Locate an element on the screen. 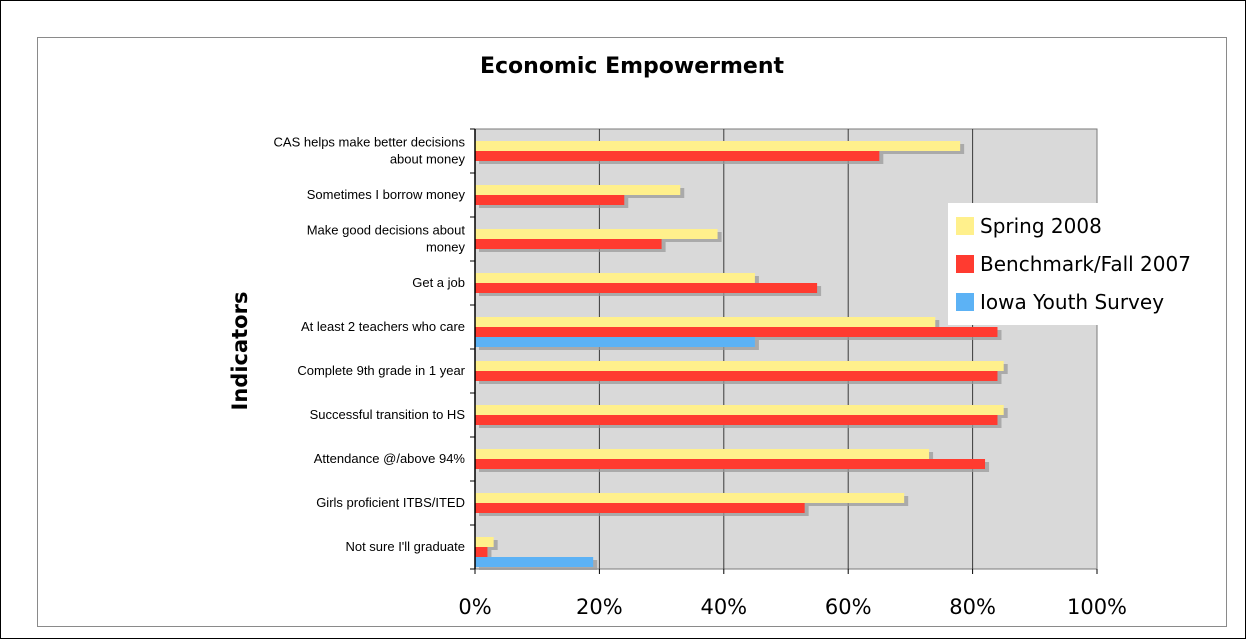 This screenshot has height=639, width=1246. category-label: about money is located at coordinates (428, 159).